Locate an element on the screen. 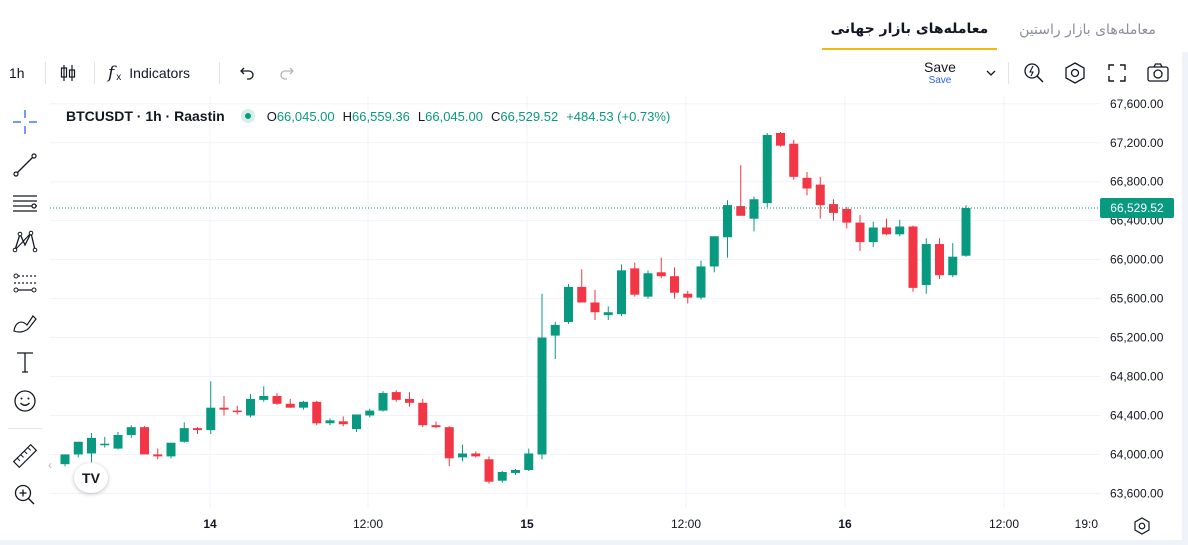 The width and height of the screenshot is (1188, 545). settings-button is located at coordinates (1075, 73).